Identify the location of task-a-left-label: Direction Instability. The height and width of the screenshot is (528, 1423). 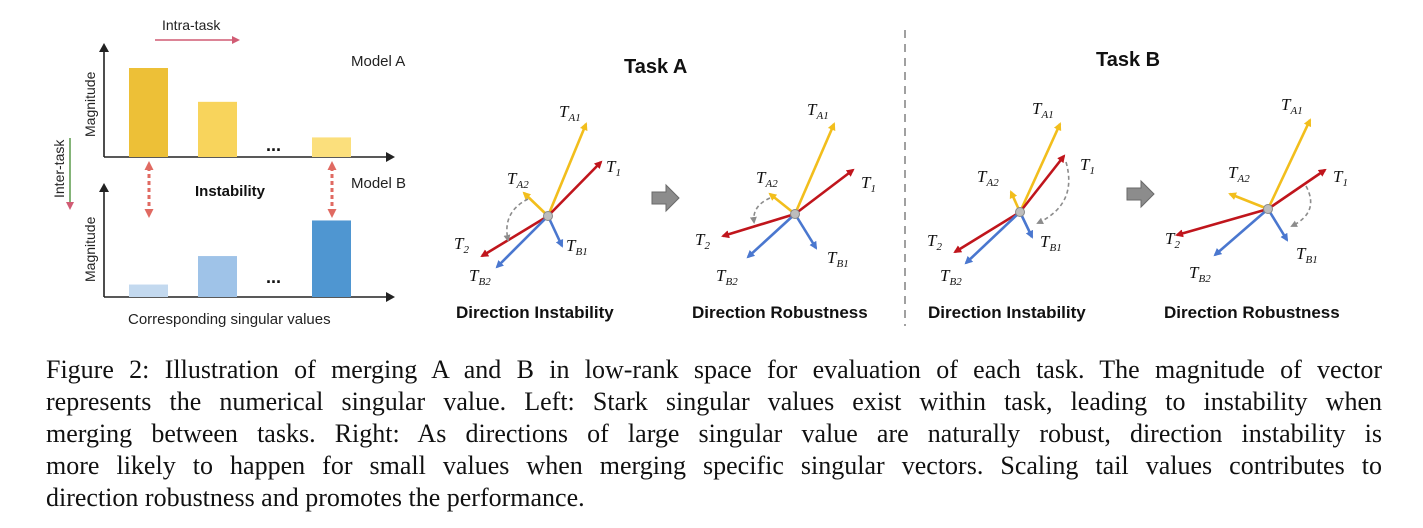
(535, 312).